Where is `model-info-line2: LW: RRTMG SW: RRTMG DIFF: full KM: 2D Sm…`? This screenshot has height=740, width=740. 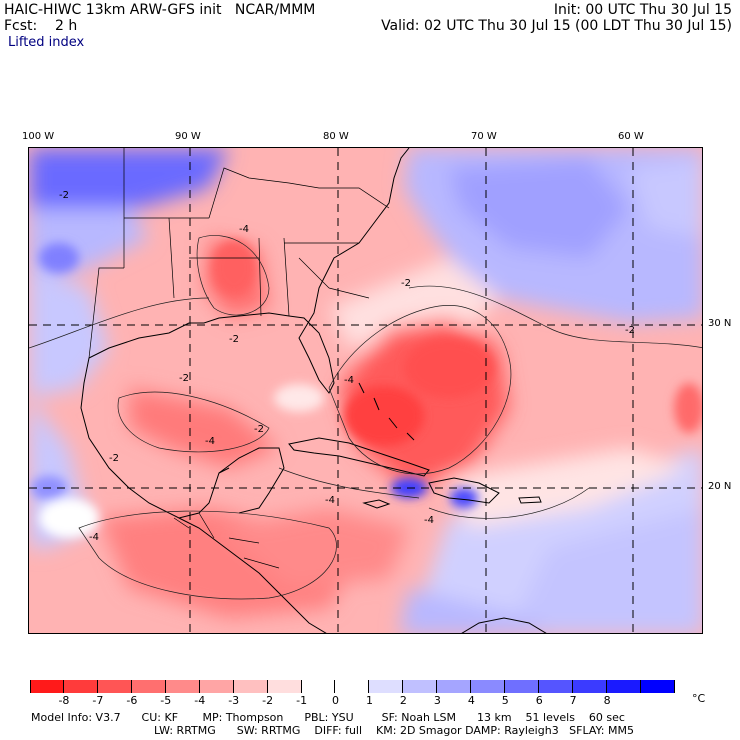
model-info-line2: LW: RRTMG SW: RRTMG DIFF: full KM: 2D Sm… is located at coordinates (394, 730).